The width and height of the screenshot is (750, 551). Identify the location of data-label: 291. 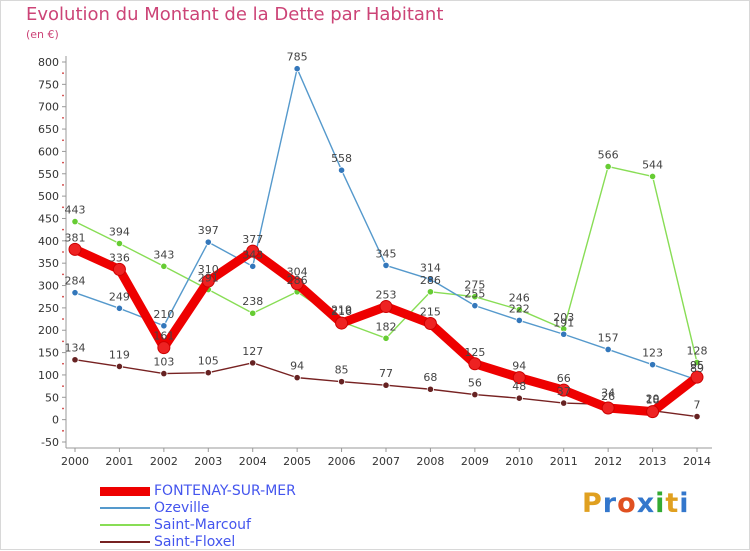
(208, 278).